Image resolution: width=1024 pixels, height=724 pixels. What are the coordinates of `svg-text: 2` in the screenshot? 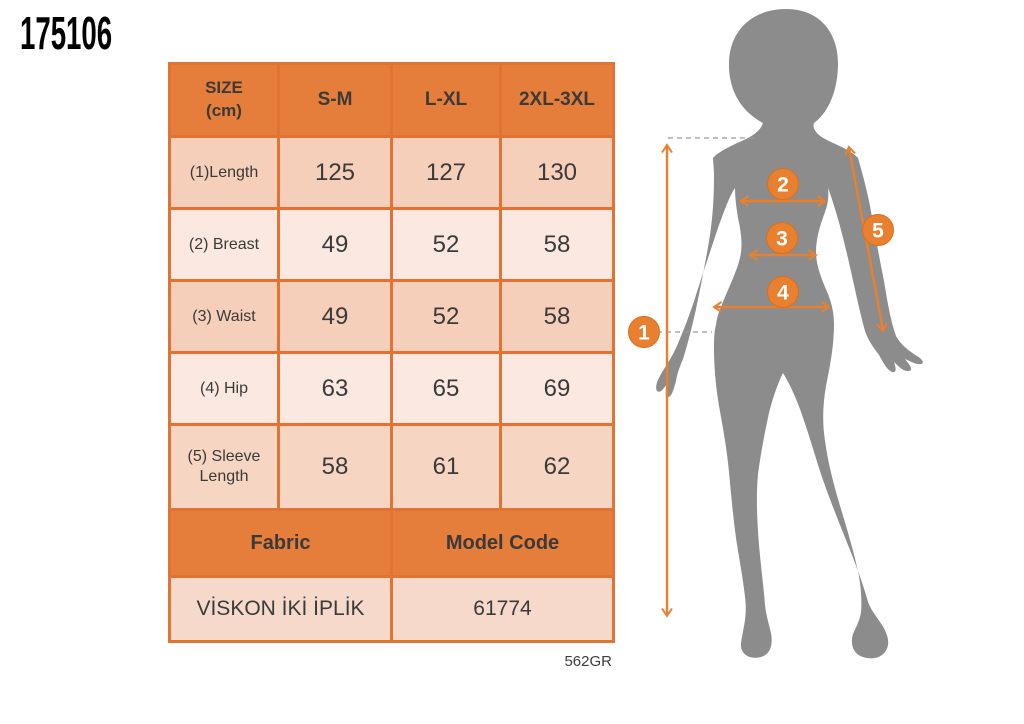 It's located at (783, 185).